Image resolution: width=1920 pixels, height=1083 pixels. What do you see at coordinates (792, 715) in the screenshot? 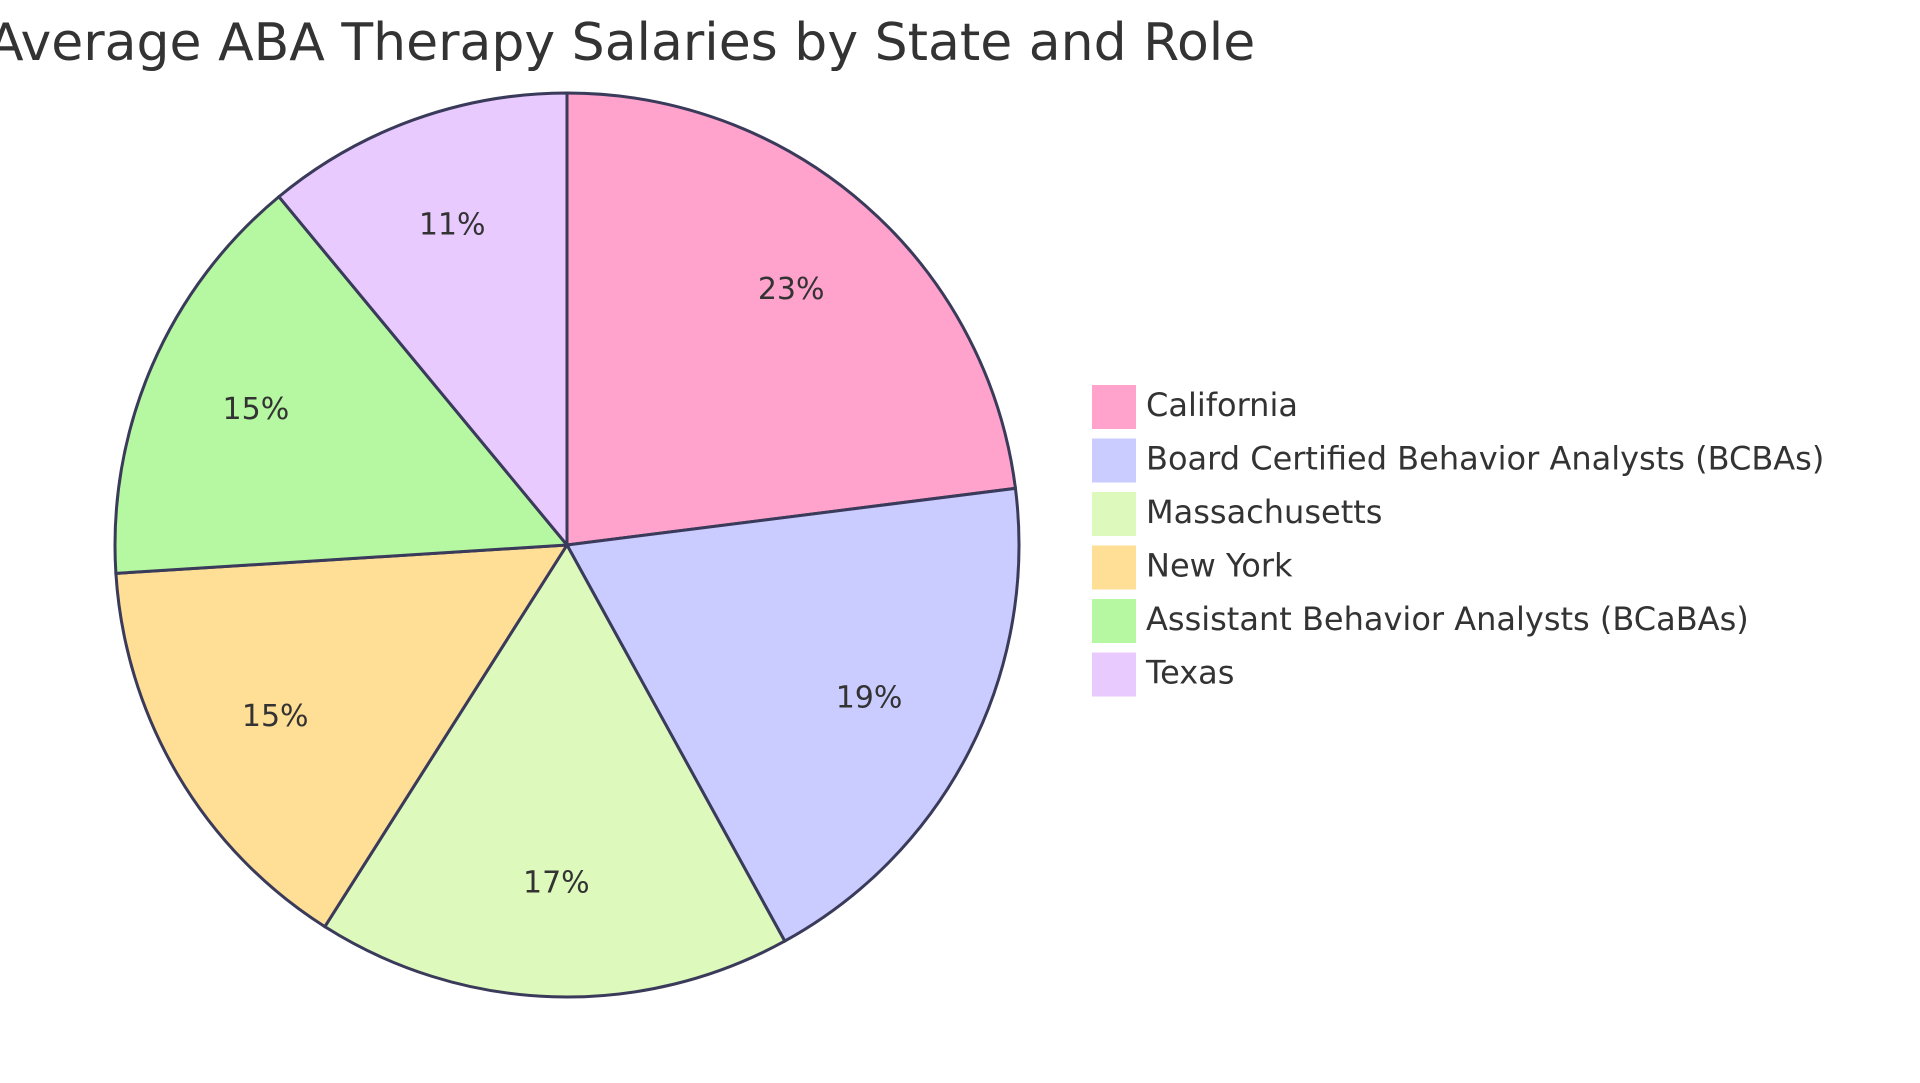
I see `pie-slice-board-certified-behavior-analysts-bcbas` at bounding box center [792, 715].